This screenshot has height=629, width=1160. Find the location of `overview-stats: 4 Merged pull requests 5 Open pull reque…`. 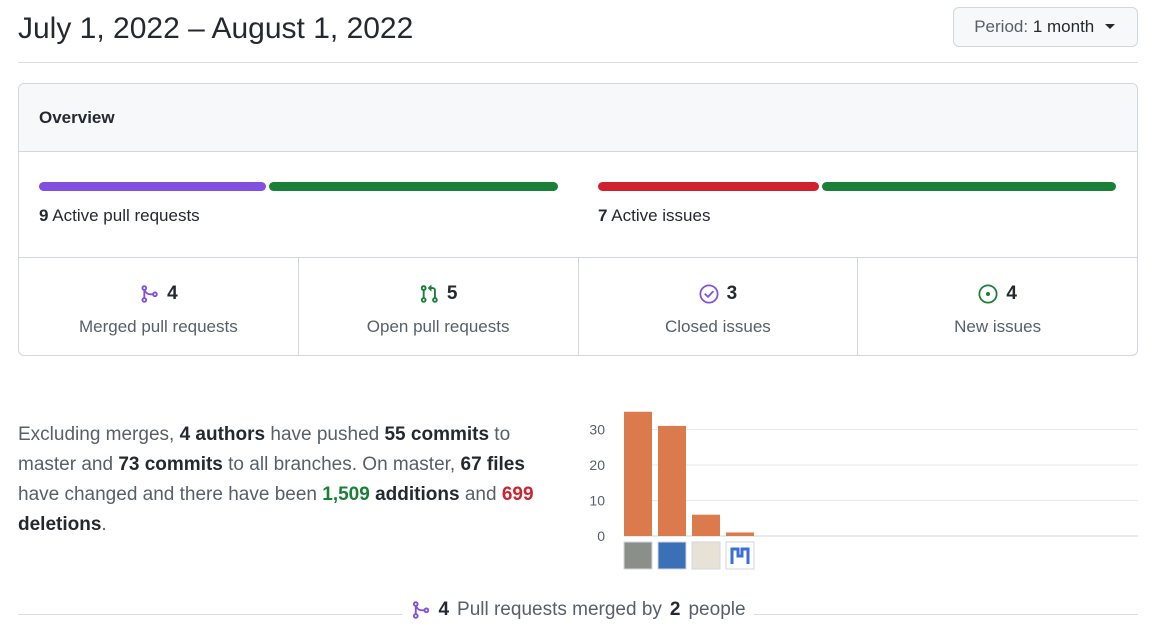

overview-stats: 4 Merged pull requests 5 Open pull reque… is located at coordinates (578, 306).